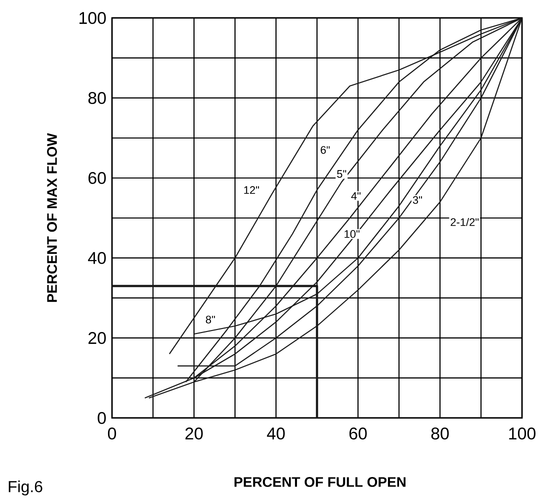 The width and height of the screenshot is (545, 502). Describe the element at coordinates (210, 320) in the screenshot. I see `series-label: 8"` at that location.